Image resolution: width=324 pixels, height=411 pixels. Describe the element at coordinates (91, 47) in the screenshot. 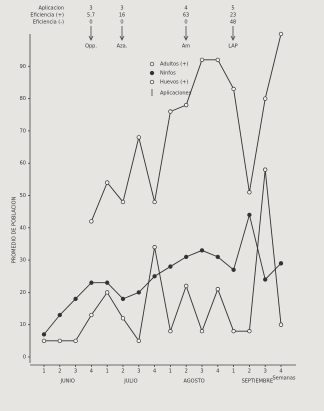

I see `application-product: Opp.` at that location.